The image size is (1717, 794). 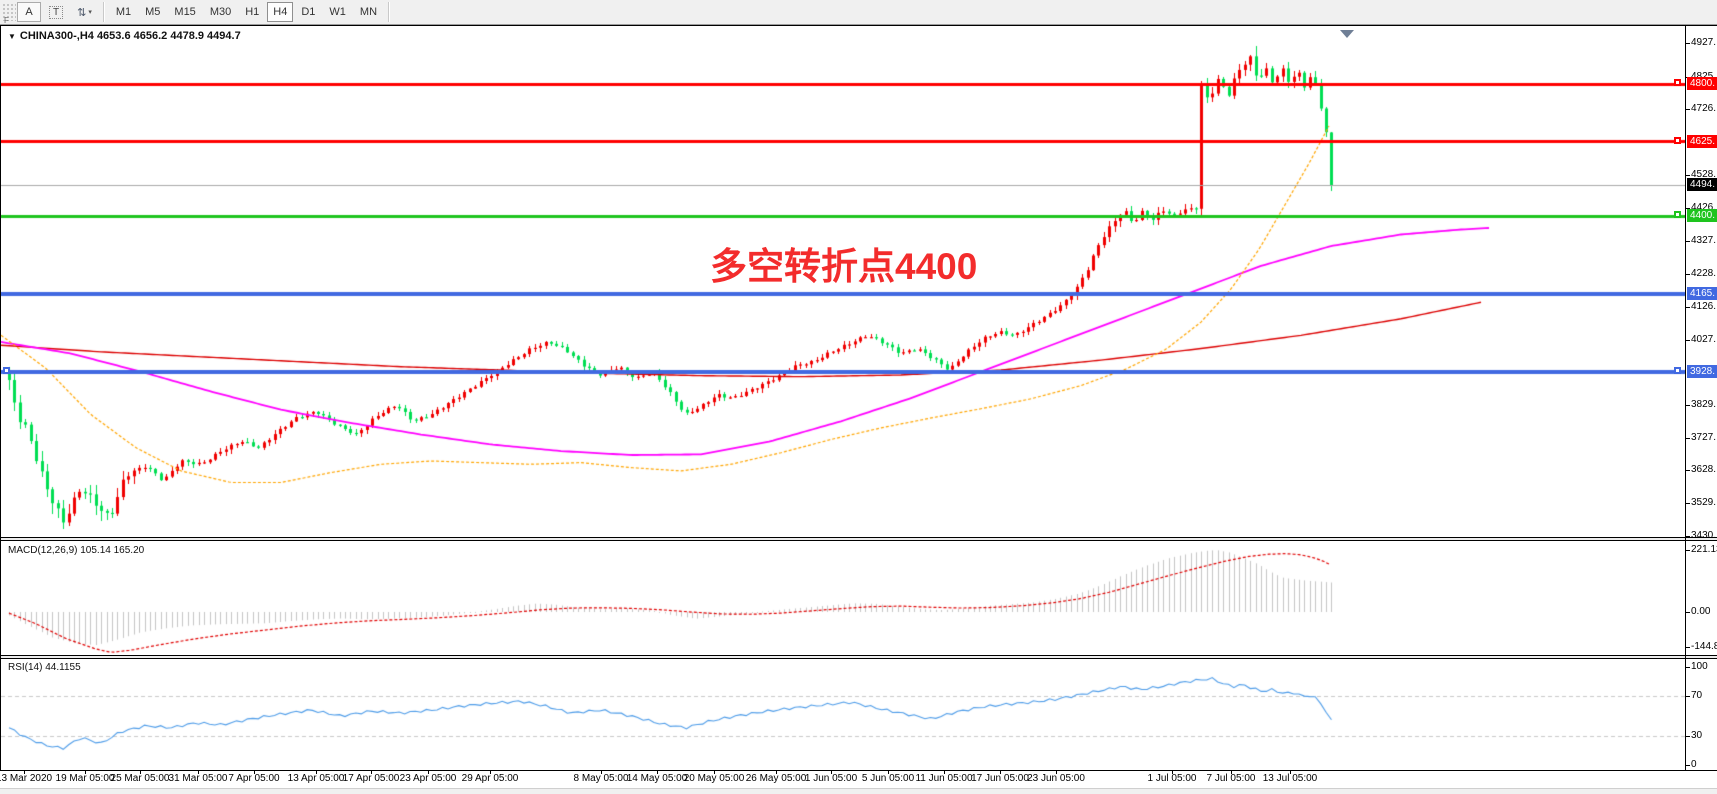 I want to click on toolbar: F A T ⇅ ▾ M1 M5 M15 M30 H1 H4 D1 W1 MN, so click(x=858, y=12).